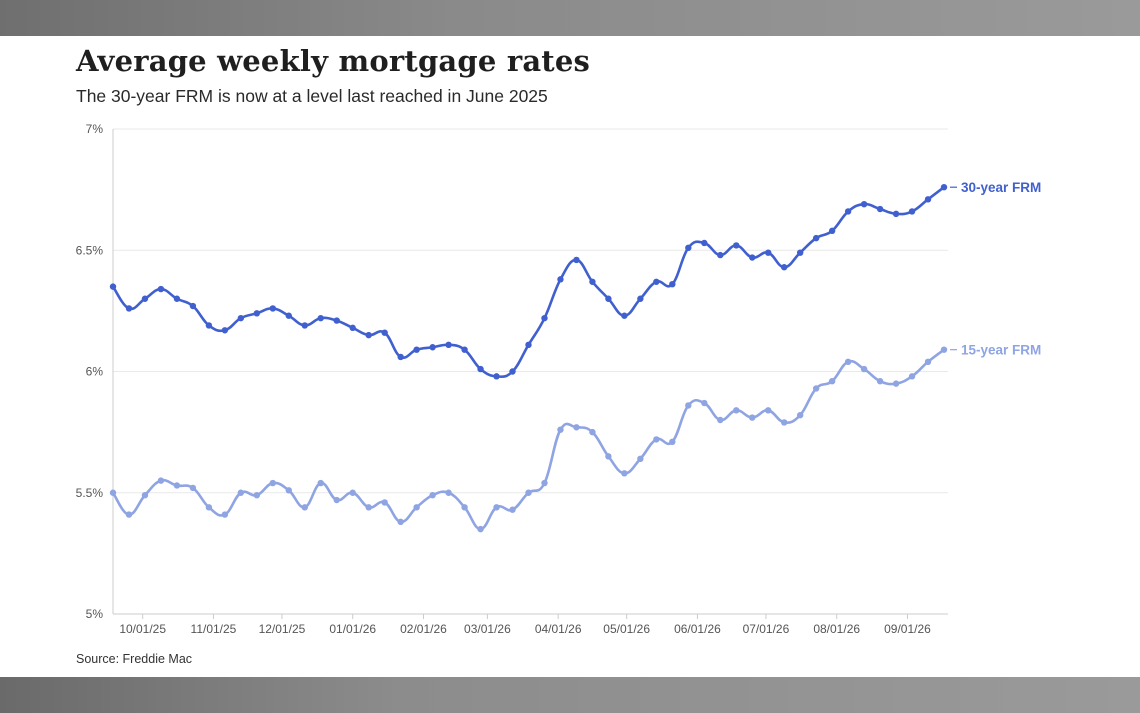 This screenshot has height=713, width=1140. Describe the element at coordinates (836, 629) in the screenshot. I see `x-tick-label: 08/01/26` at that location.